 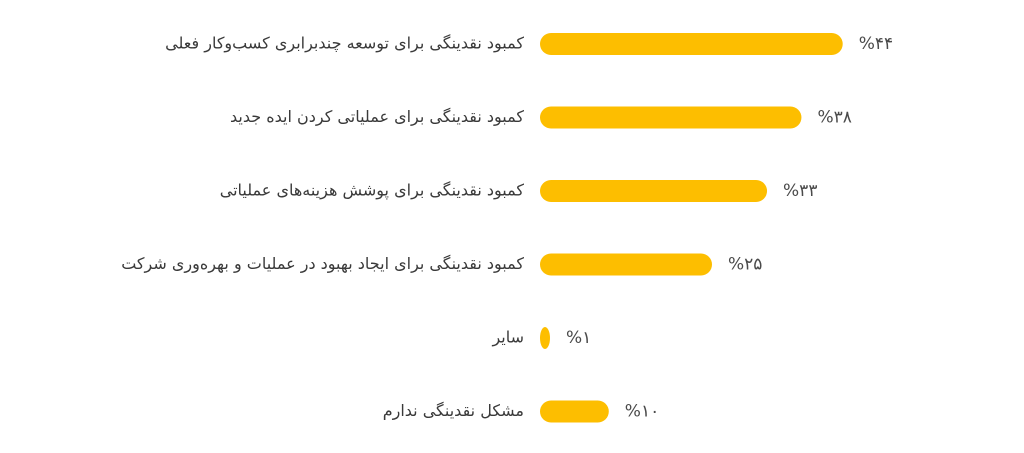 I want to click on value-label-2: %۳۳, so click(x=800, y=191).